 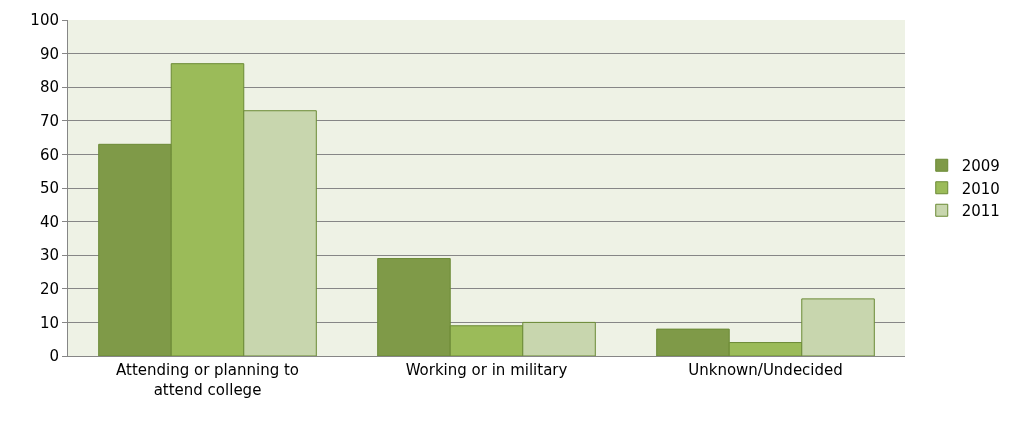 What do you see at coordinates (980, 166) in the screenshot?
I see `legend-label: 2009` at bounding box center [980, 166].